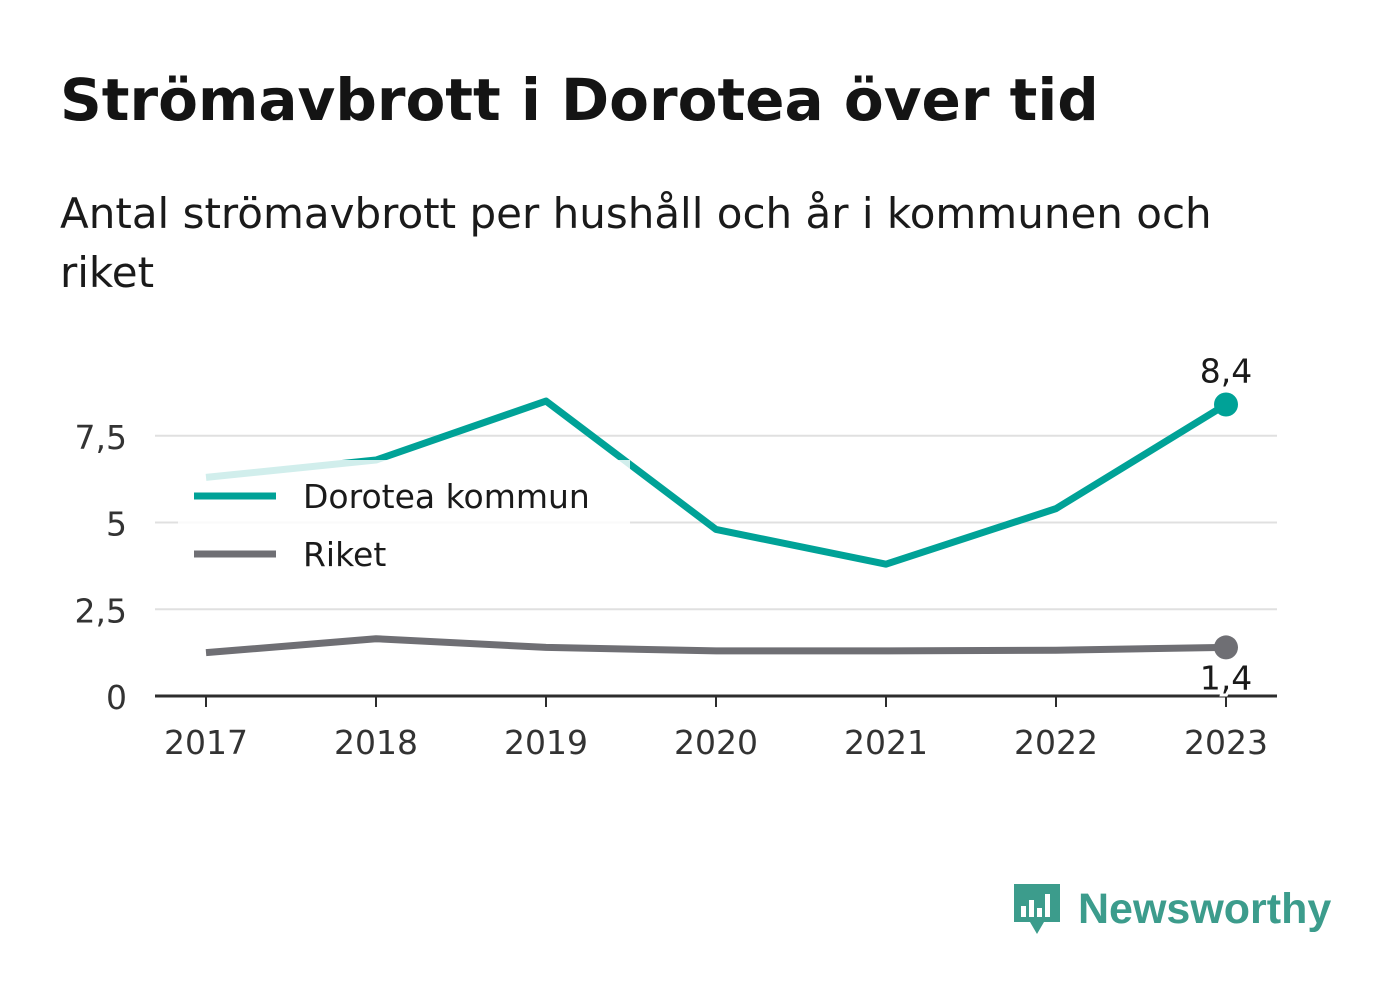 Image resolution: width=1382 pixels, height=999 pixels. What do you see at coordinates (344, 554) in the screenshot?
I see `legend-label: Riket` at bounding box center [344, 554].